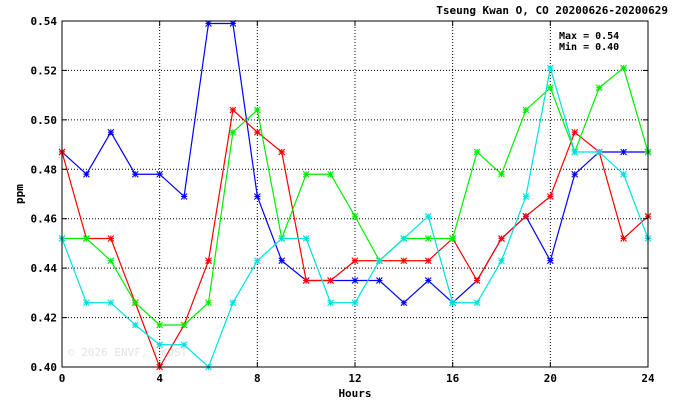  What do you see at coordinates (19, 194) in the screenshot?
I see `y-axis-label: ppm` at bounding box center [19, 194].